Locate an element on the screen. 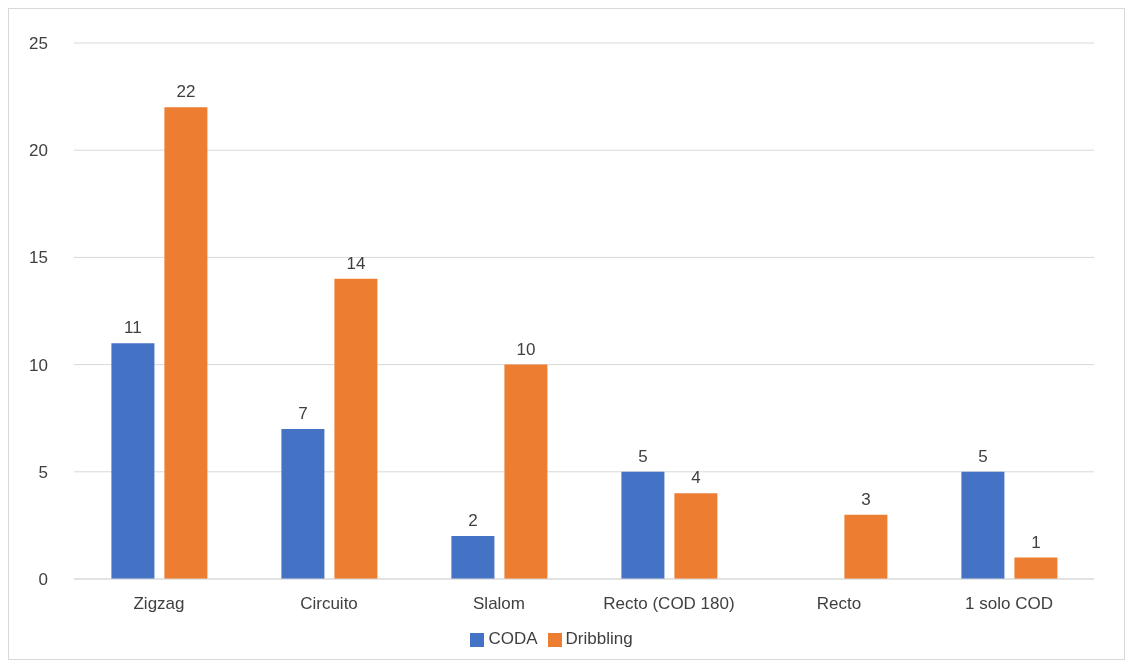  data-label: 11 is located at coordinates (133, 328).